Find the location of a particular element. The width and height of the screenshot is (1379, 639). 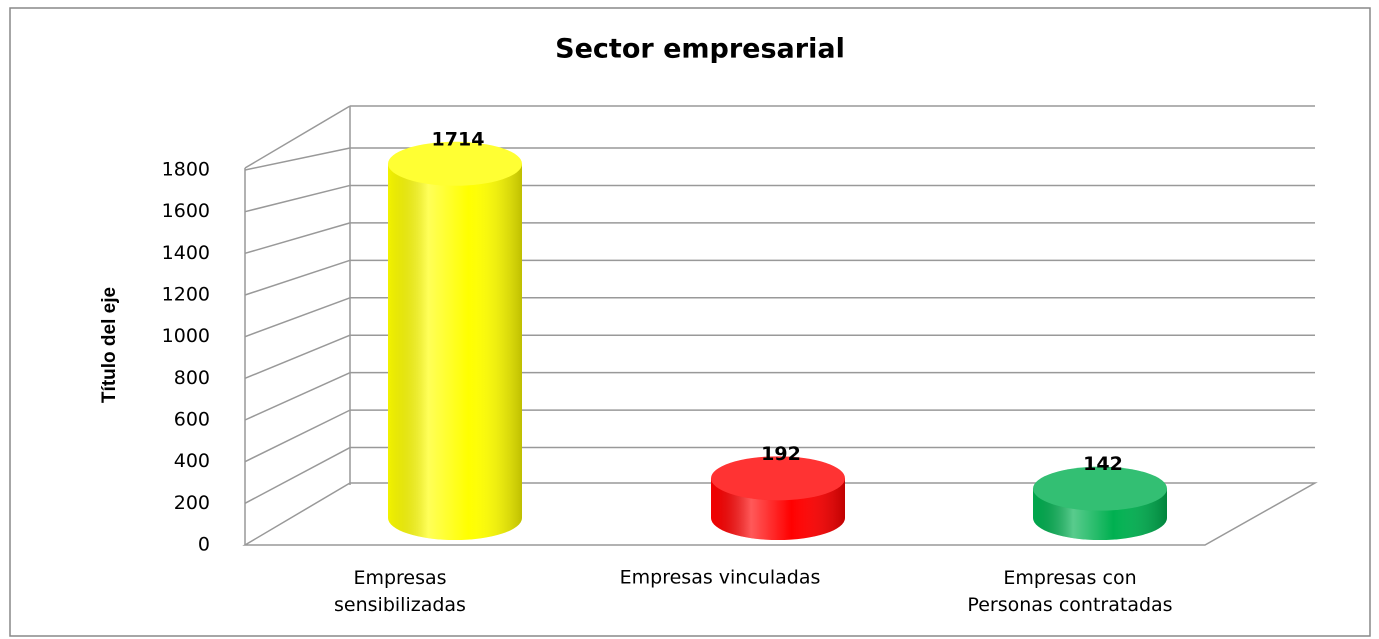

y-tick-label: 800 is located at coordinates (192, 378).